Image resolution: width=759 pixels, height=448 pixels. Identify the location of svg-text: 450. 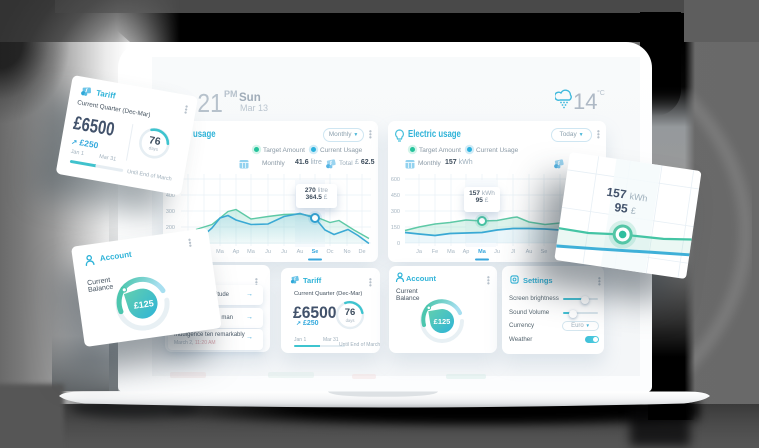
(395, 196).